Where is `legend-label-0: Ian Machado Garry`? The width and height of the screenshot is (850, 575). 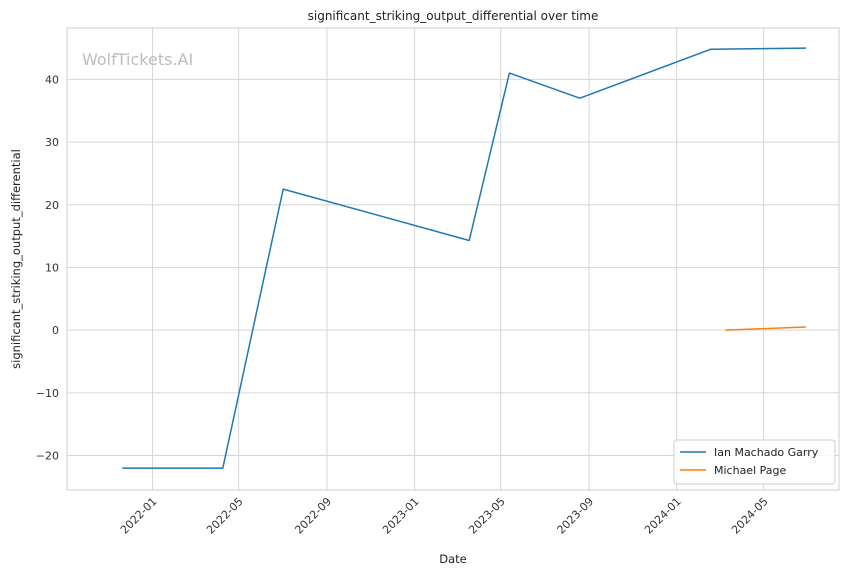 legend-label-0: Ian Machado Garry is located at coordinates (766, 452).